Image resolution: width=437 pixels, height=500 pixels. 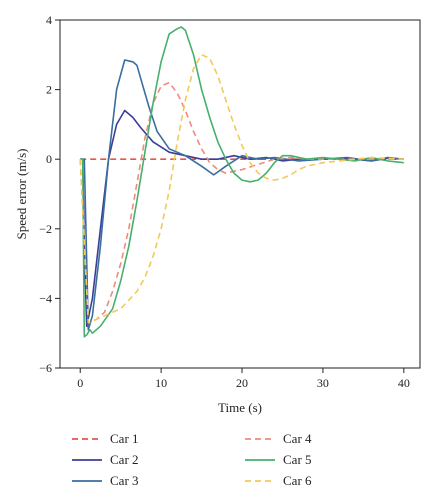 I want to click on y-tick-label: −4, so click(x=45, y=298).